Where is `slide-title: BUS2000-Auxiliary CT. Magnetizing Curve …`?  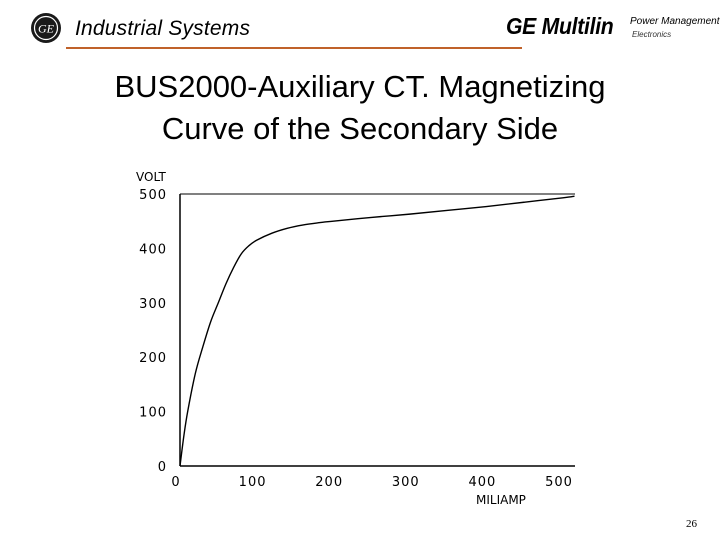 slide-title: BUS2000-Auxiliary CT. Magnetizing Curve … is located at coordinates (360, 108).